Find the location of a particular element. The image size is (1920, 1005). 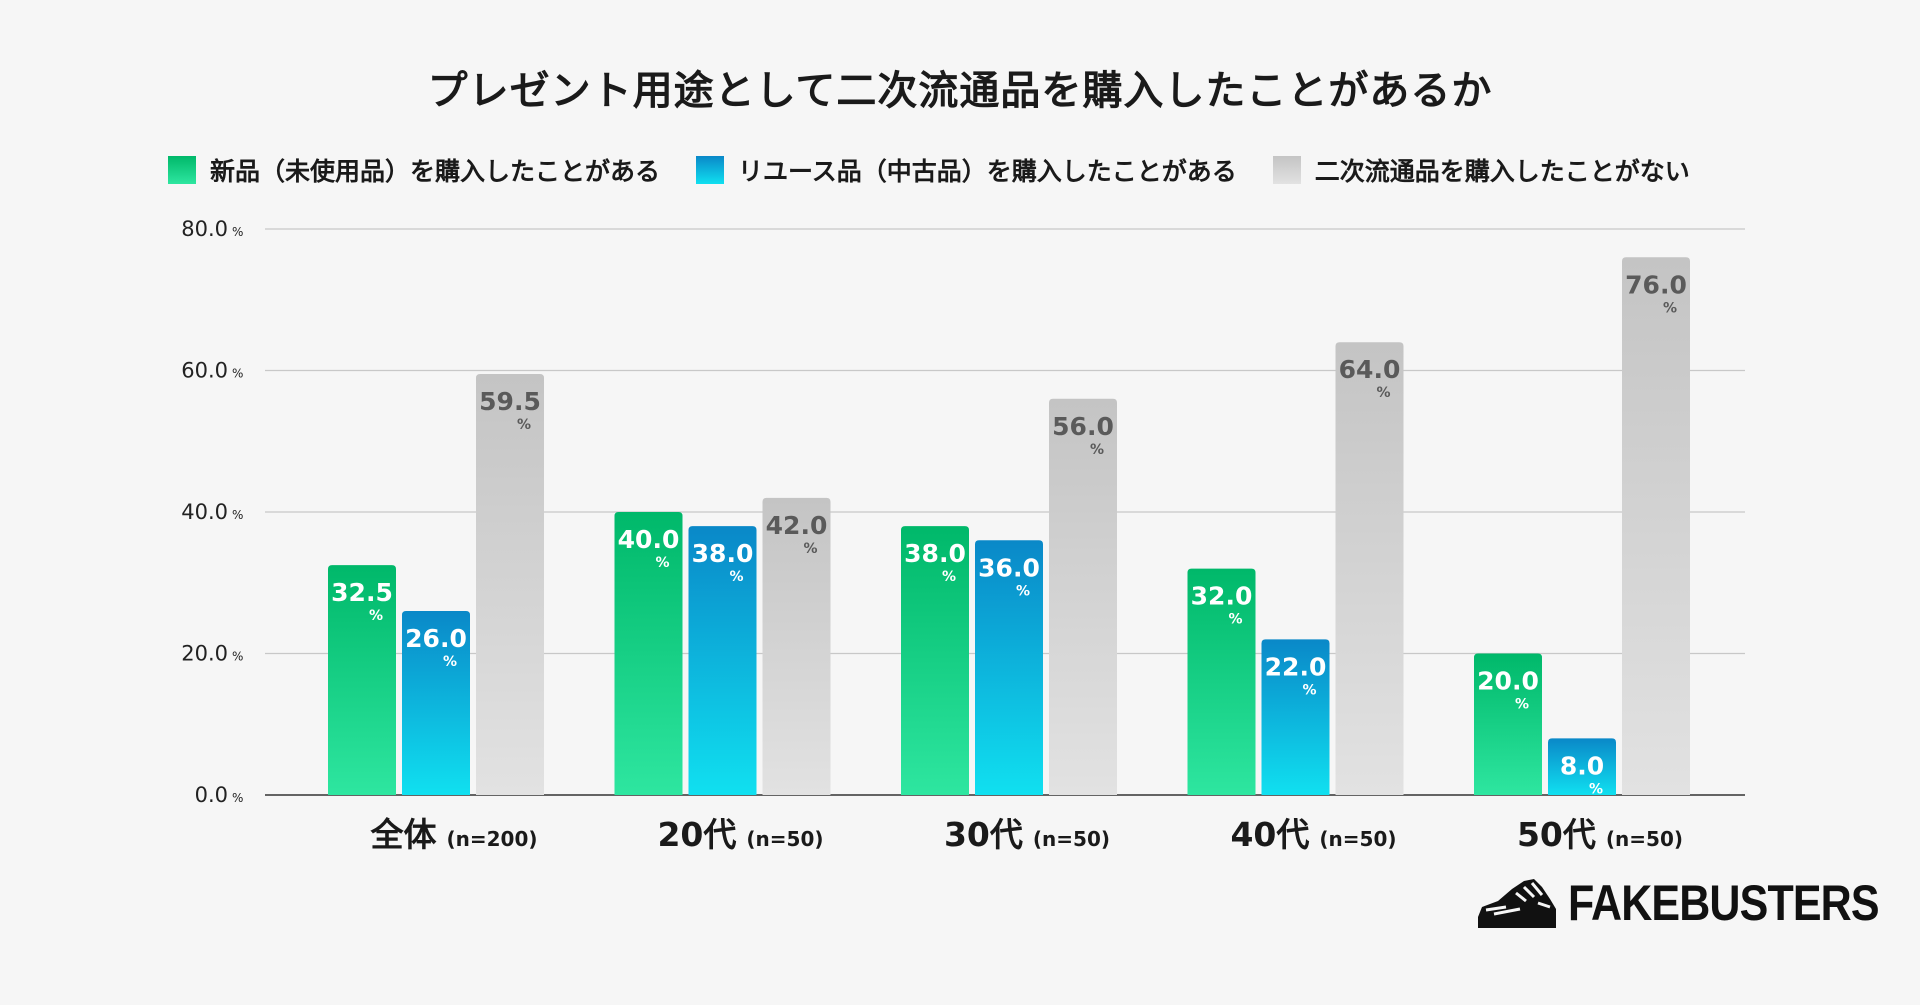

bar-value-label: 32.0 is located at coordinates (1222, 596).